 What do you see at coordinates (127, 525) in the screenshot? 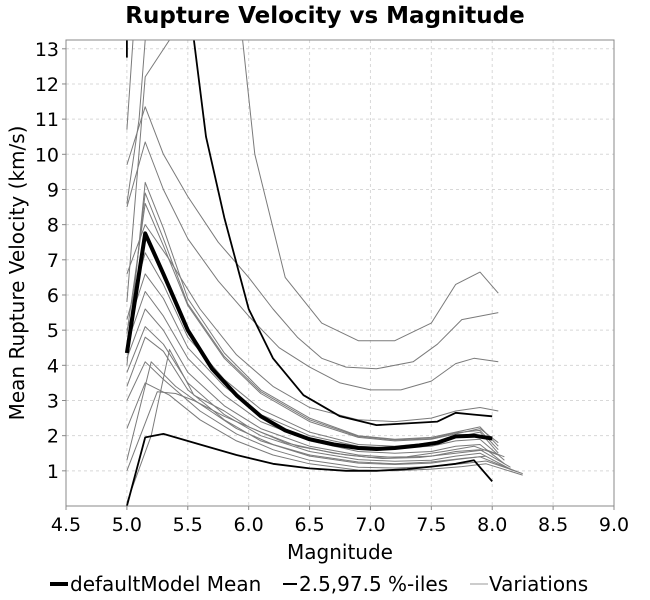
I see `x-tick-label: 5.0` at bounding box center [127, 525].